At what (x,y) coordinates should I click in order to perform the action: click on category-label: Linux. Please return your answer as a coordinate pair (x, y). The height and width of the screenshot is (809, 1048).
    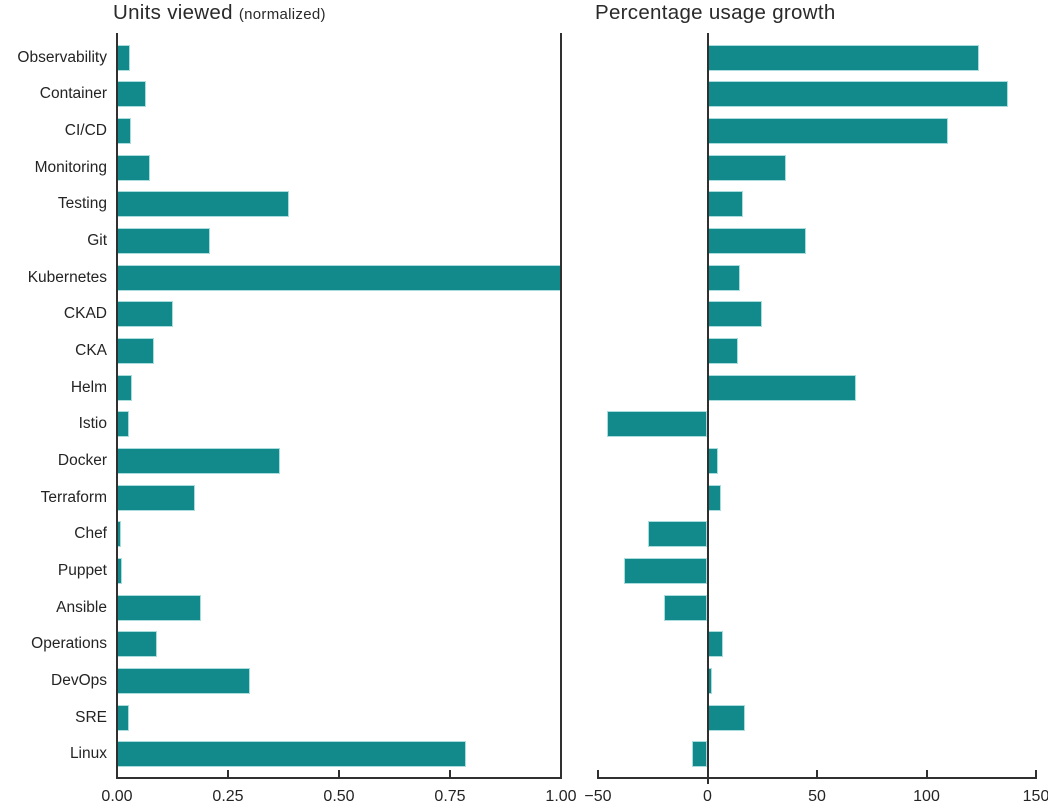
    Looking at the image, I should click on (88, 754).